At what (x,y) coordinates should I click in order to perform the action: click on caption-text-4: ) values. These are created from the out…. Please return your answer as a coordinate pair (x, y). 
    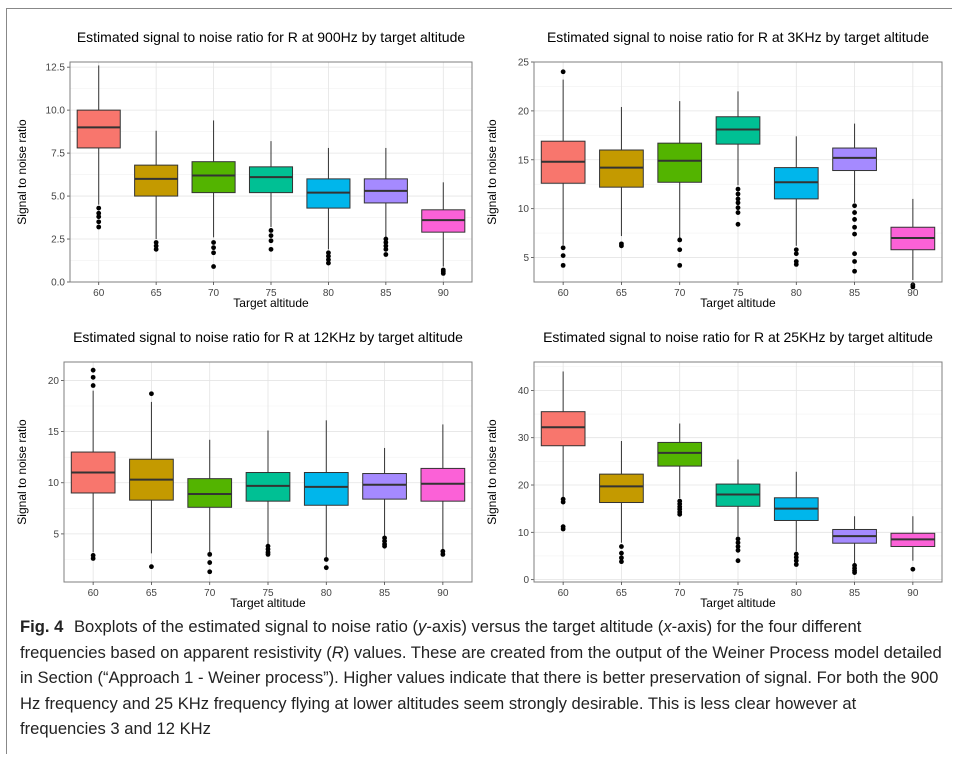
    Looking at the image, I should click on (481, 690).